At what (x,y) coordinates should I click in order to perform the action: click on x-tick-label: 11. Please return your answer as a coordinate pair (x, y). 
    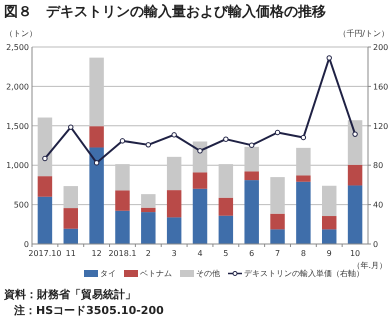
    Looking at the image, I should click on (71, 253).